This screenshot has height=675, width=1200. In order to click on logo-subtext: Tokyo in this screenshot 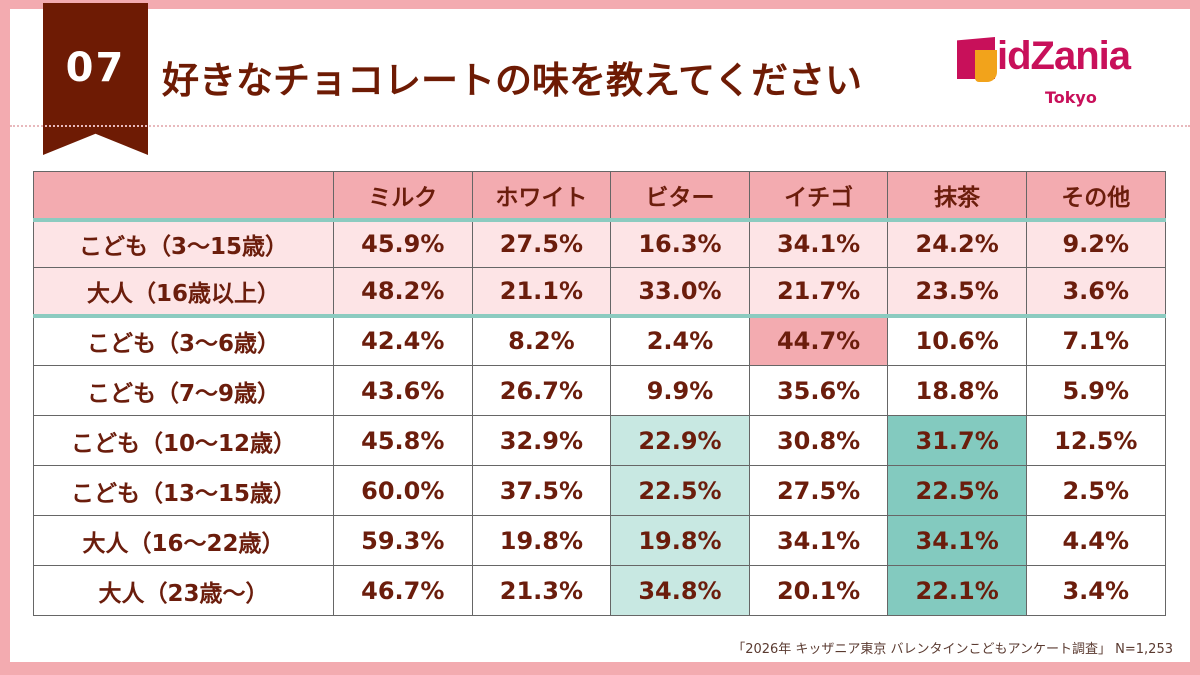, I will do `click(1071, 97)`.